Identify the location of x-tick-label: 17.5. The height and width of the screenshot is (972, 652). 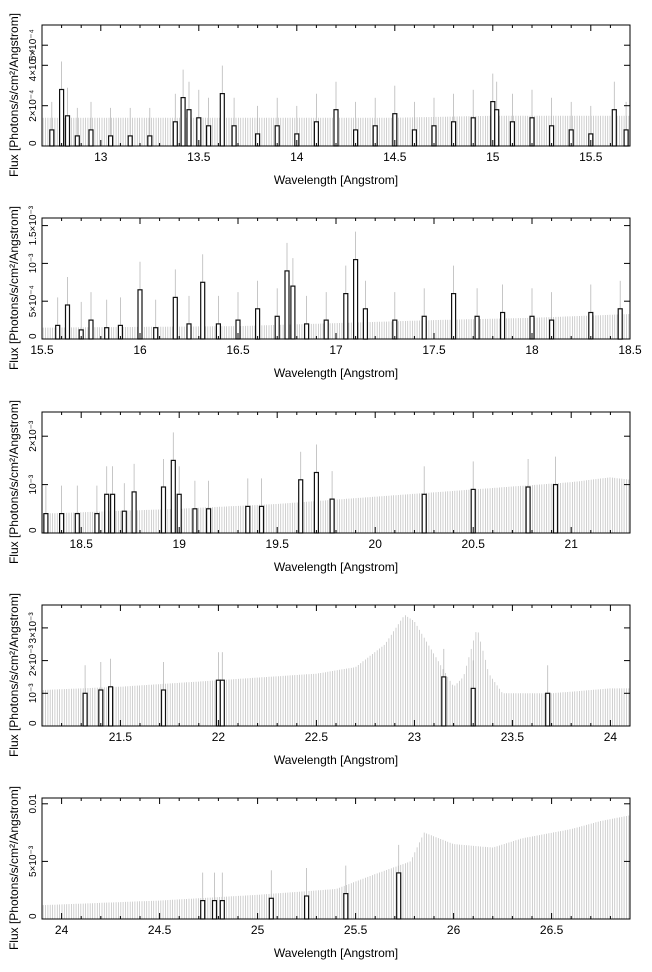
(434, 350).